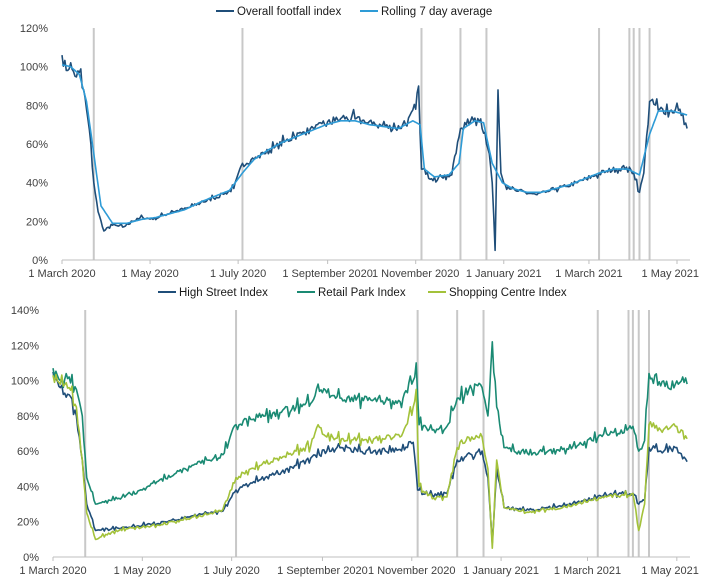 The width and height of the screenshot is (722, 580). What do you see at coordinates (501, 571) in the screenshot?
I see `bottom-x-tick-label: 1 January 2021` at bounding box center [501, 571].